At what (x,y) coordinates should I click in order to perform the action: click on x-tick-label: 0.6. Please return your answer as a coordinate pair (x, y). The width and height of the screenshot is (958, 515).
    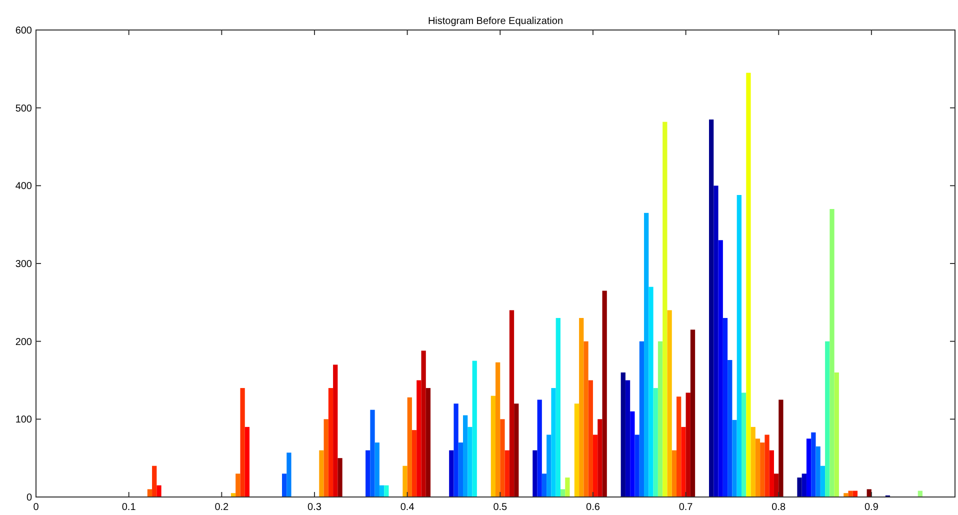
    Looking at the image, I should click on (593, 507).